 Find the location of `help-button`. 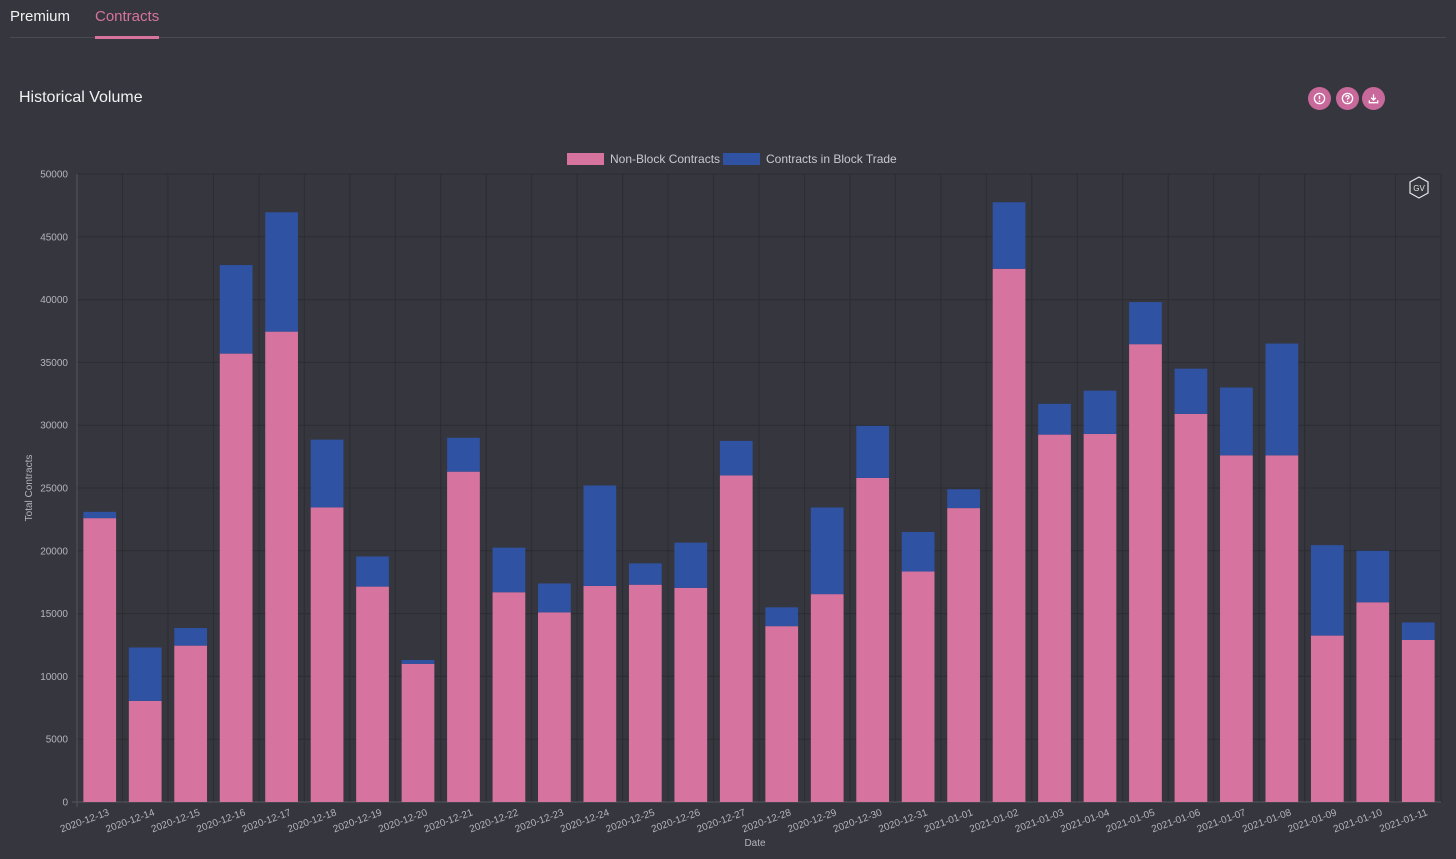

help-button is located at coordinates (1347, 98).